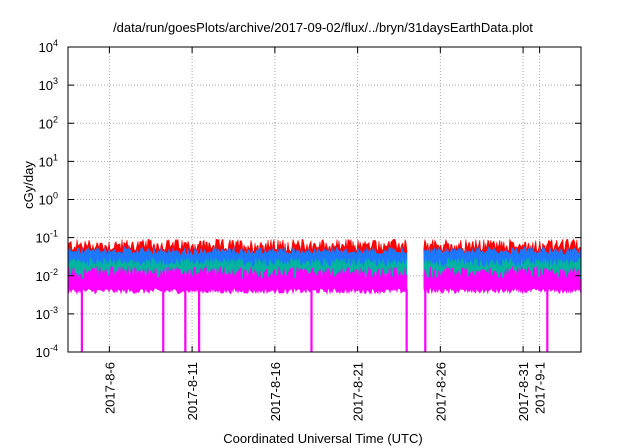  I want to click on x-axis-label: Coordinated Universal Time (UTC), so click(322, 438).